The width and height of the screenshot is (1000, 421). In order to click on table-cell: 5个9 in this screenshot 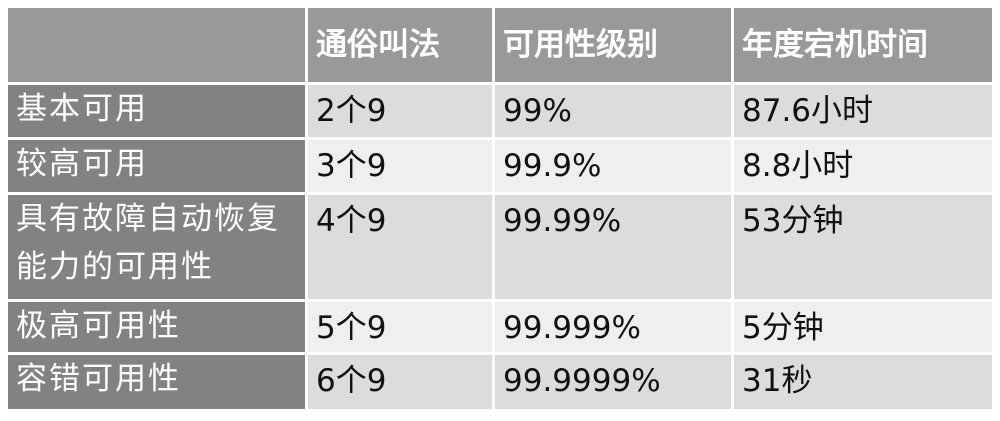, I will do `click(400, 327)`.